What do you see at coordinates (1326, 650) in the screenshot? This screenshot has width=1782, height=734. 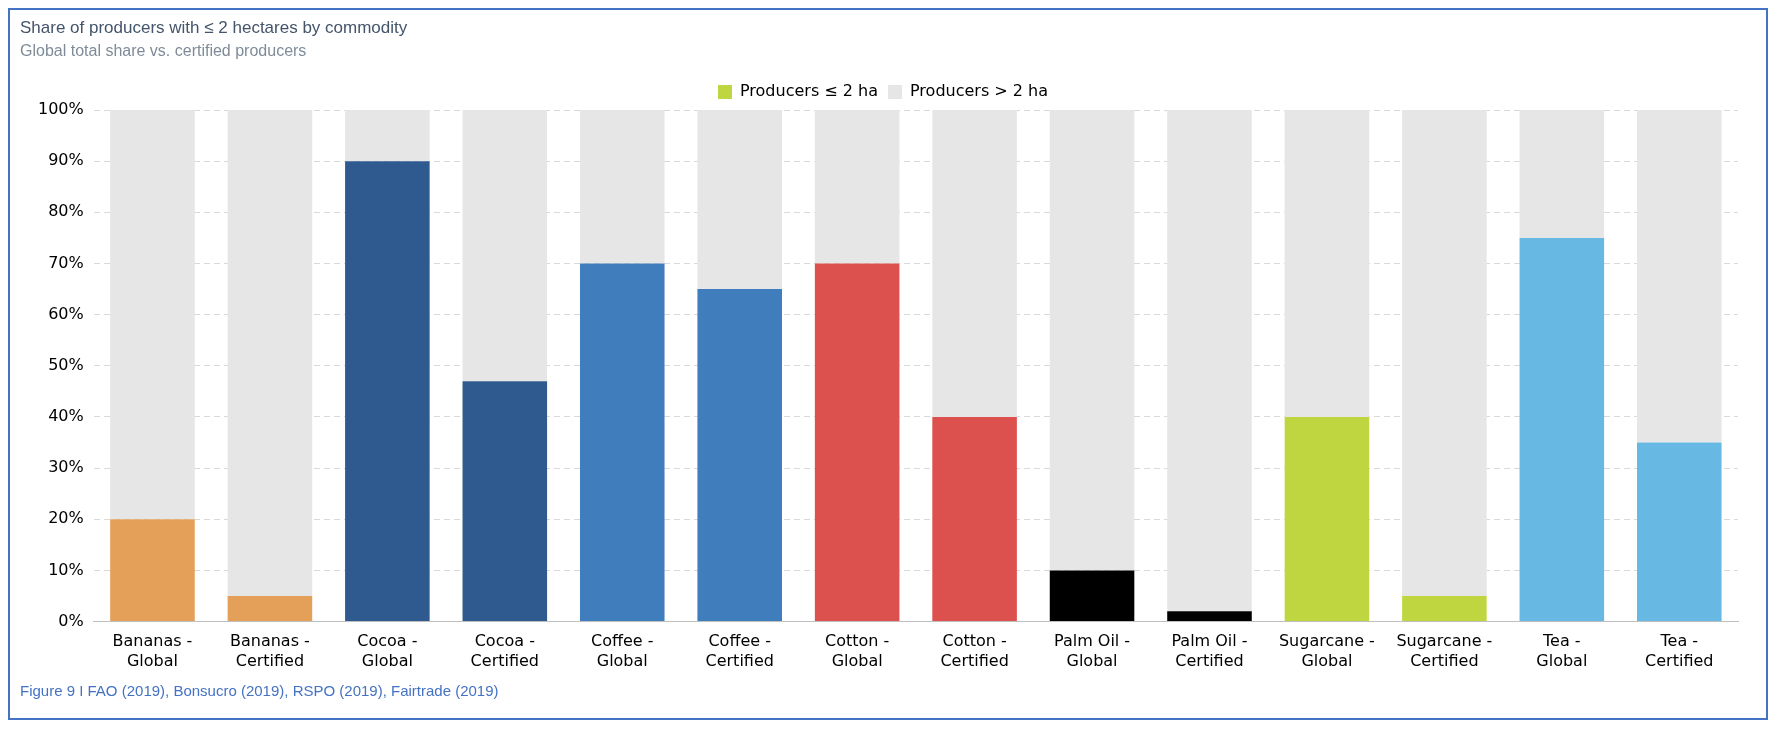 I see `x-tick-label: Sugarcane - Global` at bounding box center [1326, 650].